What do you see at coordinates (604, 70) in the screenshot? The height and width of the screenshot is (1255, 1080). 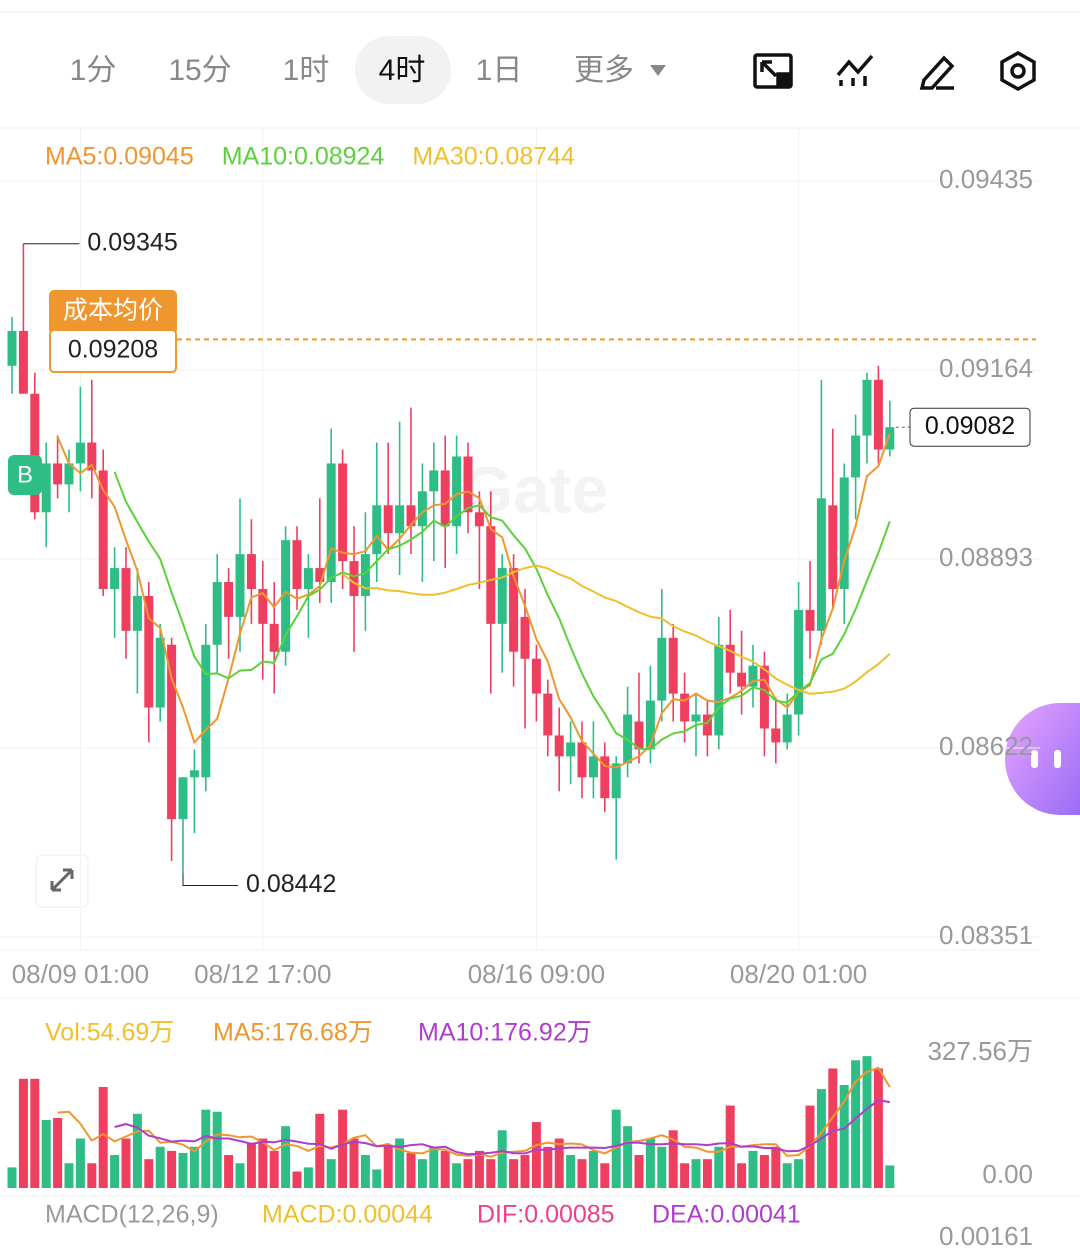 I see `timeframe-tab: 更多` at bounding box center [604, 70].